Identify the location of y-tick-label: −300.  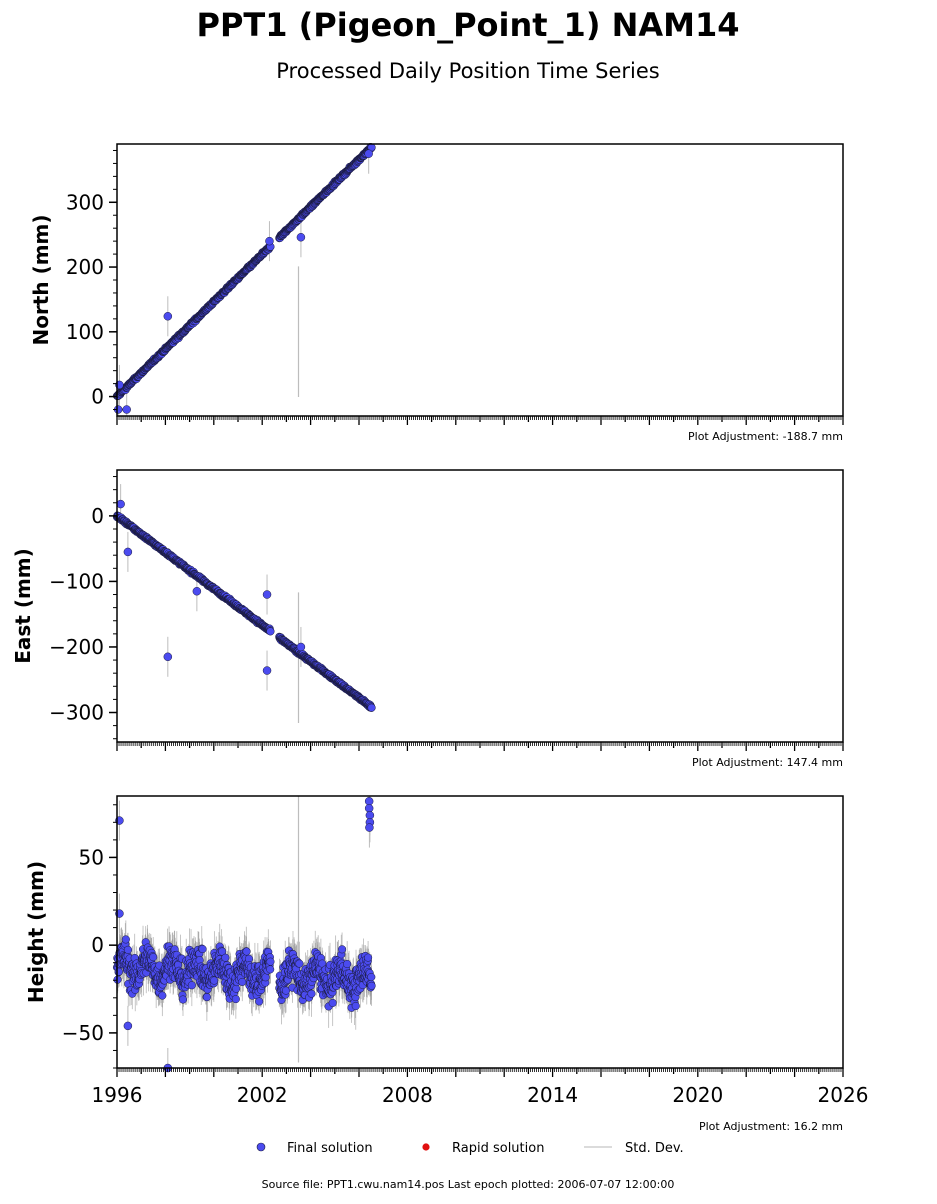
(76, 713).